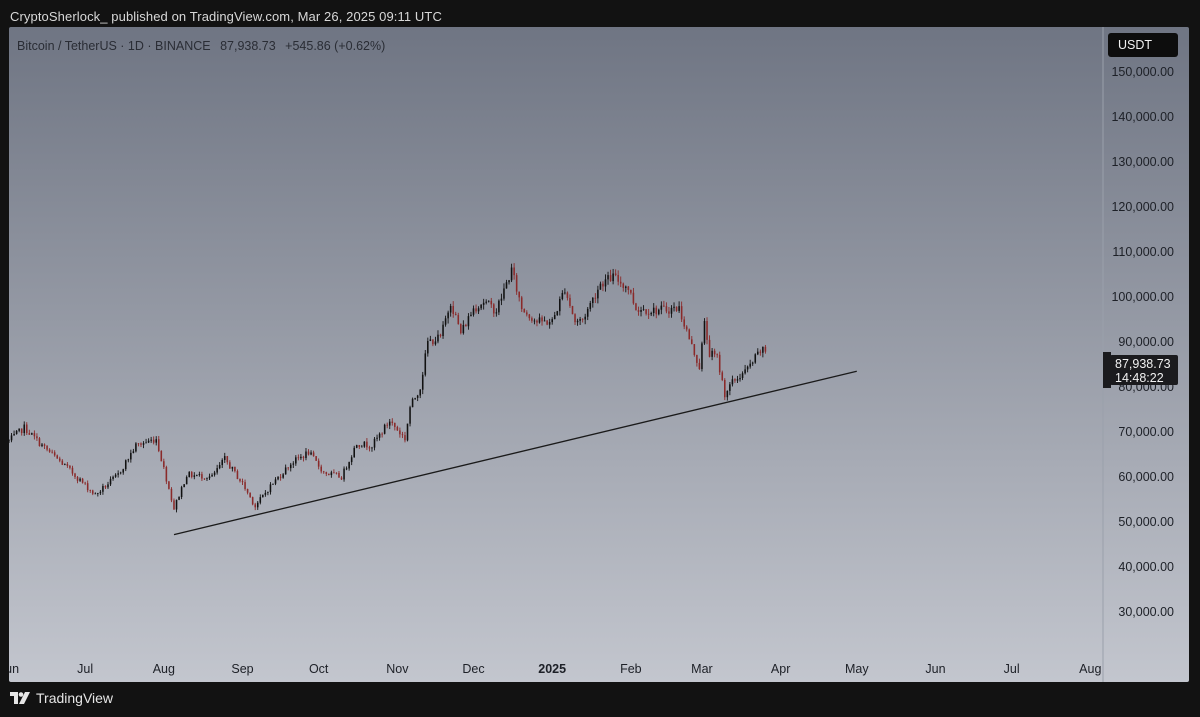  Describe the element at coordinates (552, 669) in the screenshot. I see `time-tick-label: 2025` at that location.